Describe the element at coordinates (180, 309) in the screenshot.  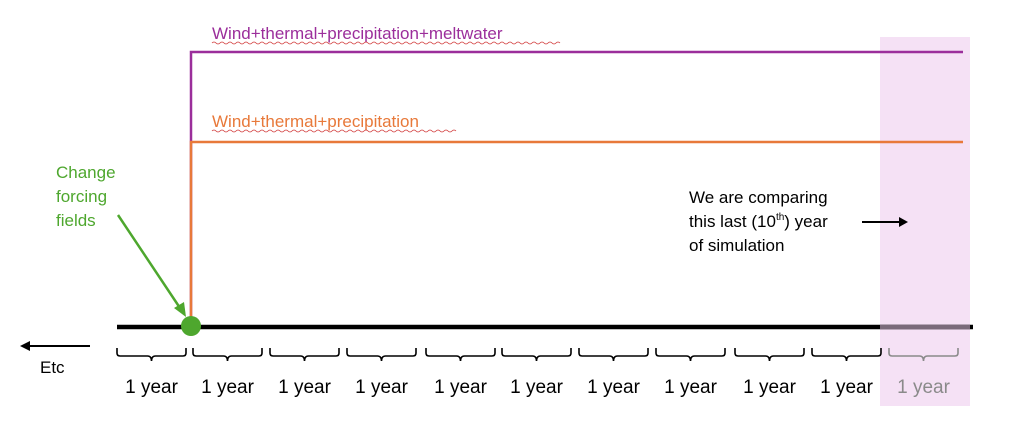
I see `change-arrow-head` at that location.